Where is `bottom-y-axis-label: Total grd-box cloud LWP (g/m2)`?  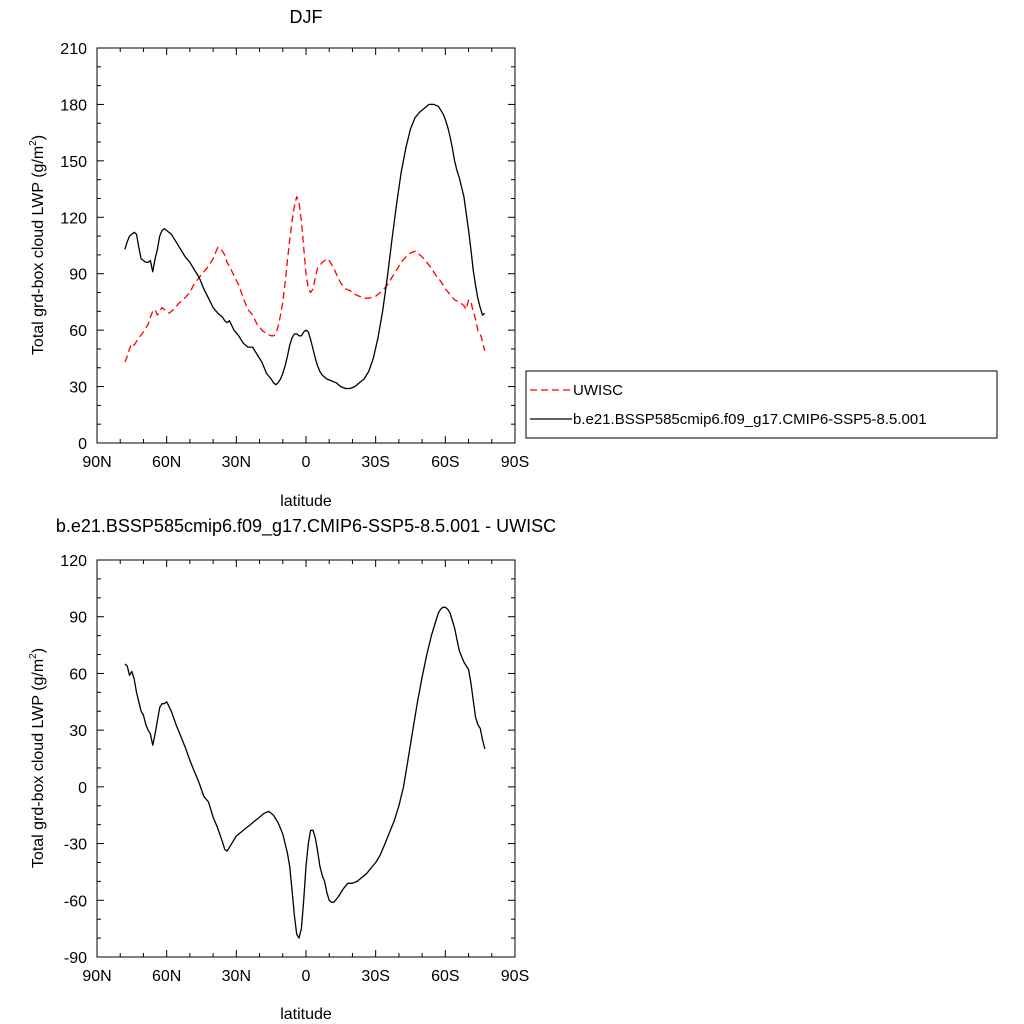
bottom-y-axis-label: Total grd-box cloud LWP (g/m2) is located at coordinates (37, 758).